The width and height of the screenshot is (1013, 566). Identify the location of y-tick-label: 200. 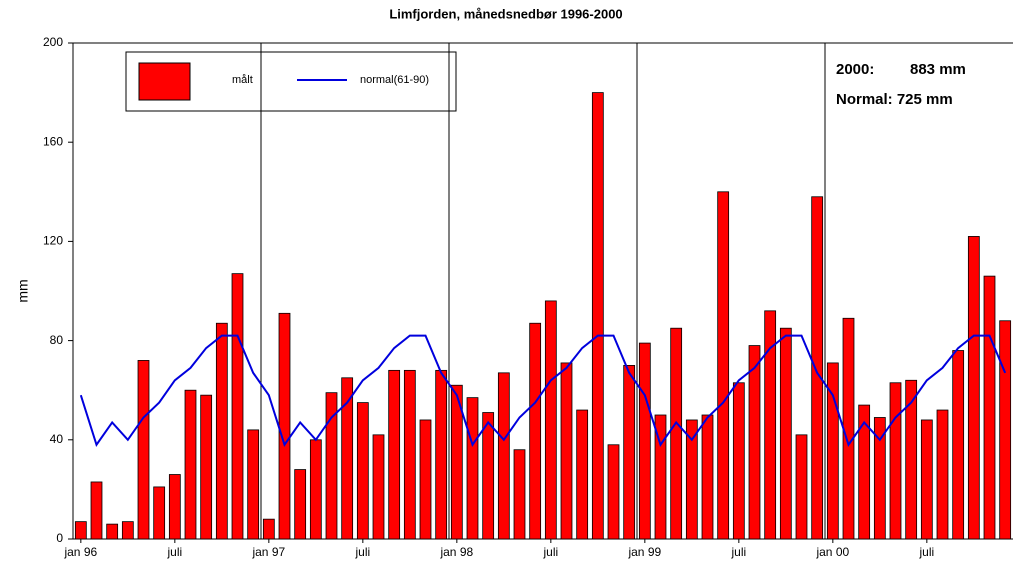
(53, 42).